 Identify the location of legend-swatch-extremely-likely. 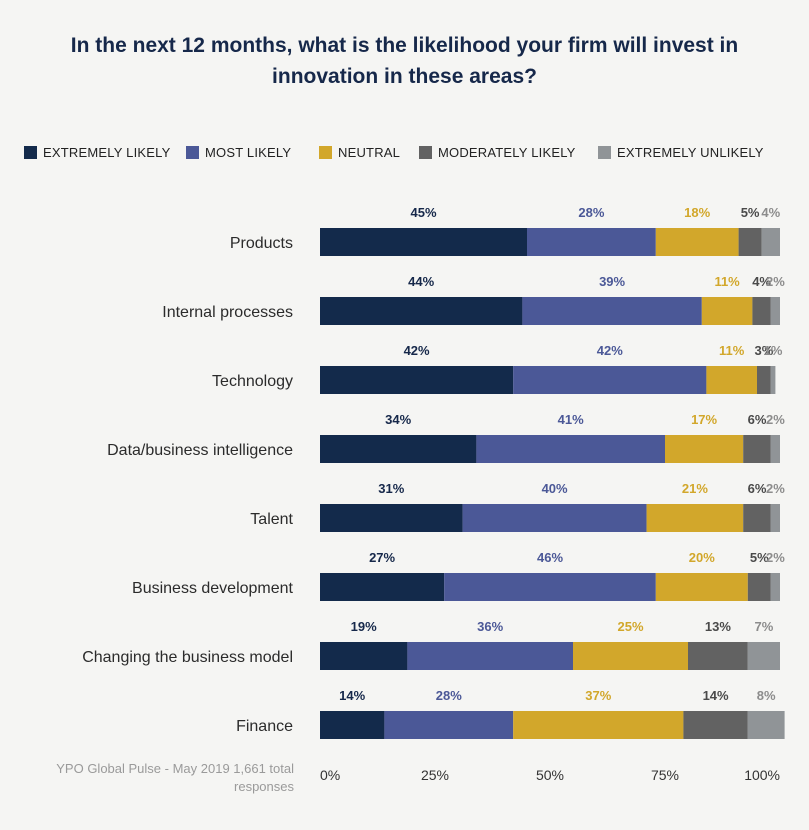
(30, 152).